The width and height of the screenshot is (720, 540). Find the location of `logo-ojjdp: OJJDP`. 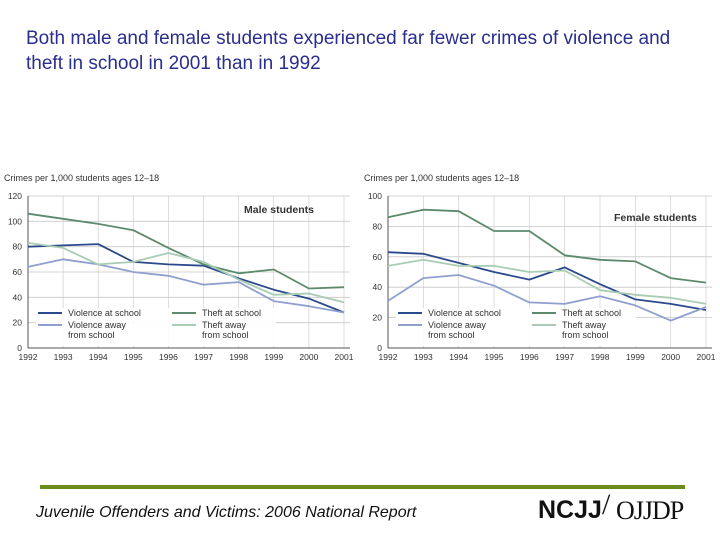

logo-ojjdp: OJJDP is located at coordinates (650, 510).